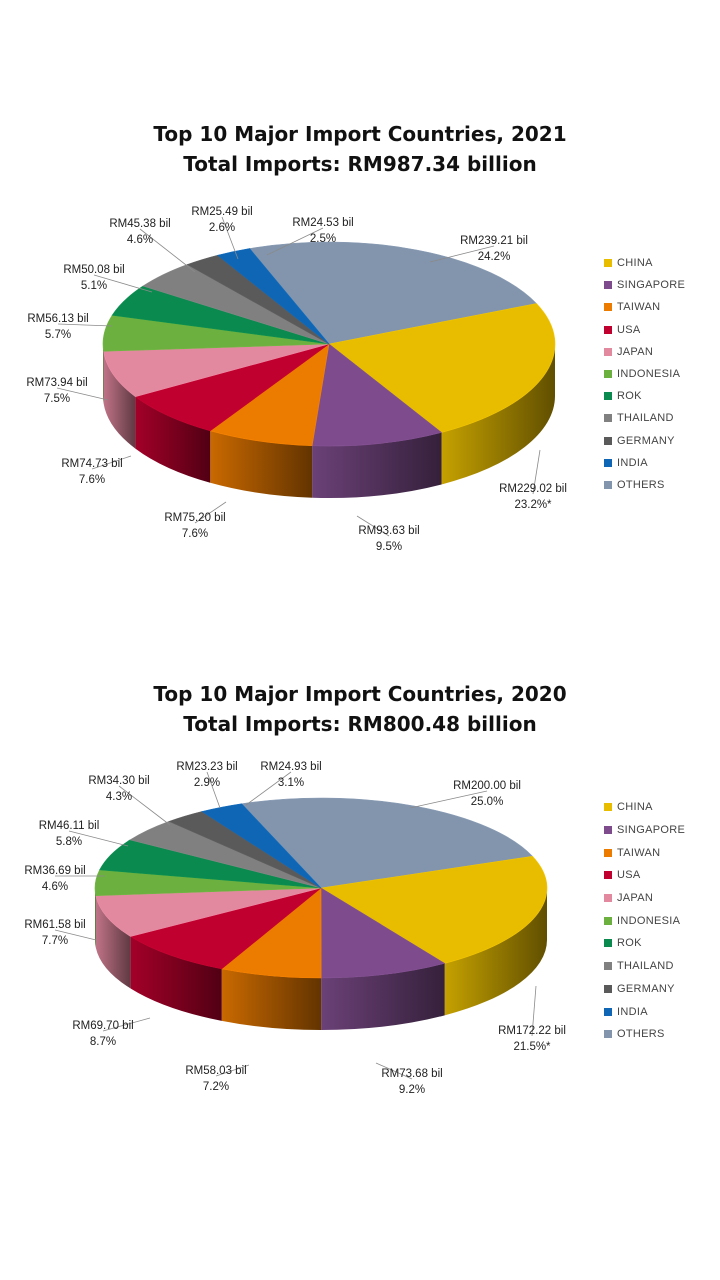 The image size is (720, 1280). Describe the element at coordinates (140, 240) in the screenshot. I see `percent-label-thailand: 4.6%` at that location.